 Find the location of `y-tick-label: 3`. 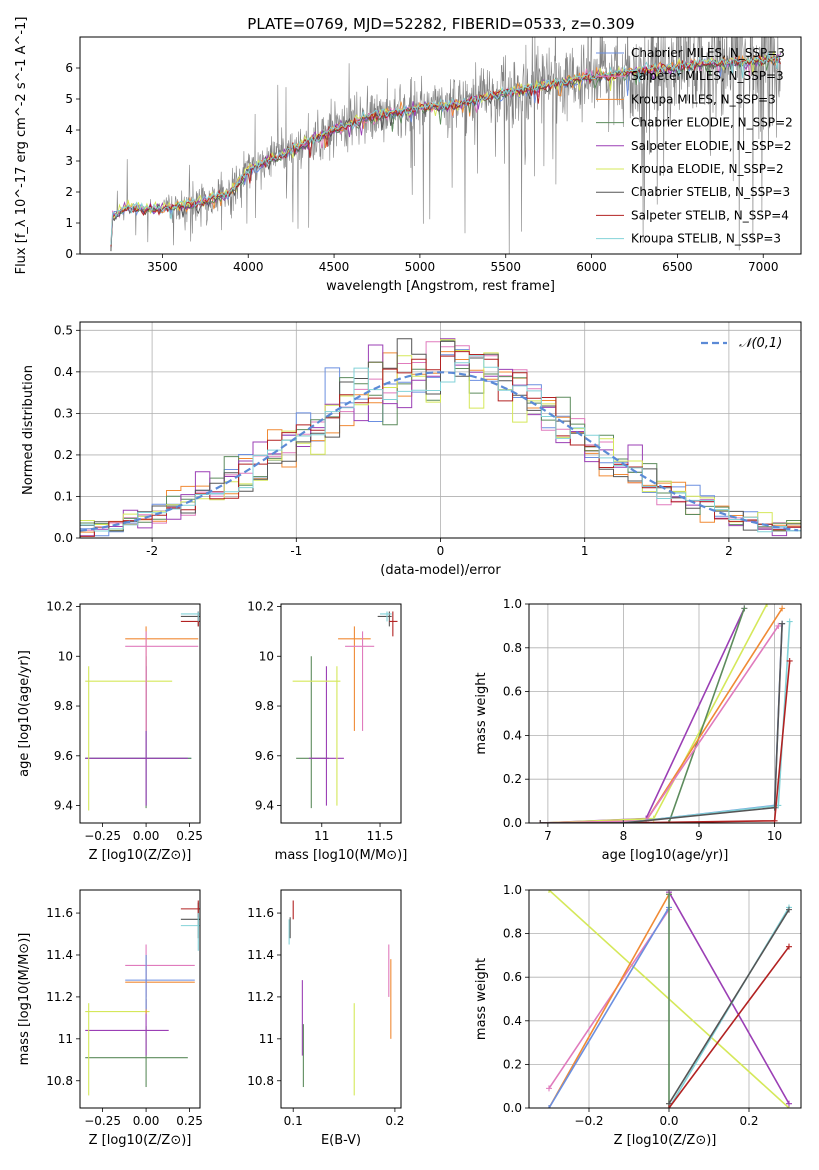

y-tick-label: 3 is located at coordinates (69, 161).